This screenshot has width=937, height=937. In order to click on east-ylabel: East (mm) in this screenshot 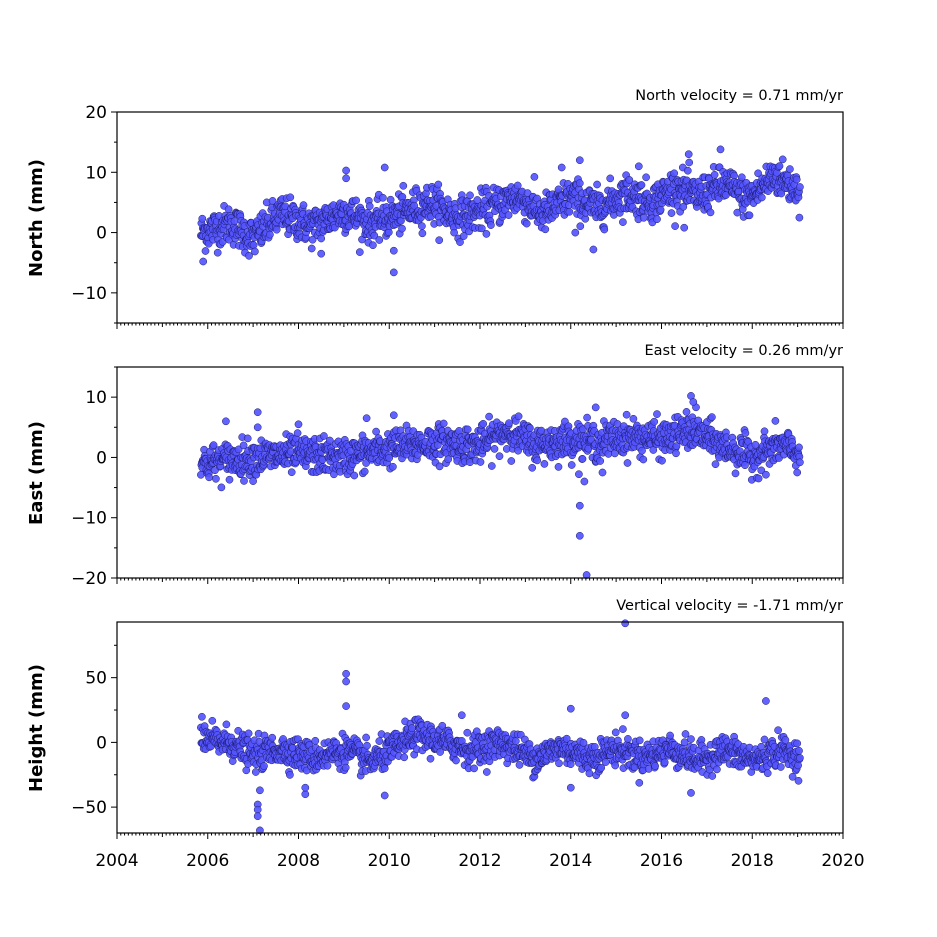, I will do `click(36, 473)`.